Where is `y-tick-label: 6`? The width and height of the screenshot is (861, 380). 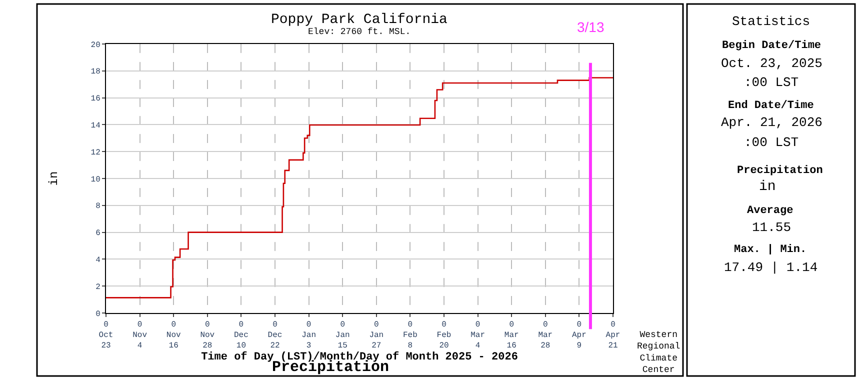 y-tick-label: 6 is located at coordinates (98, 233).